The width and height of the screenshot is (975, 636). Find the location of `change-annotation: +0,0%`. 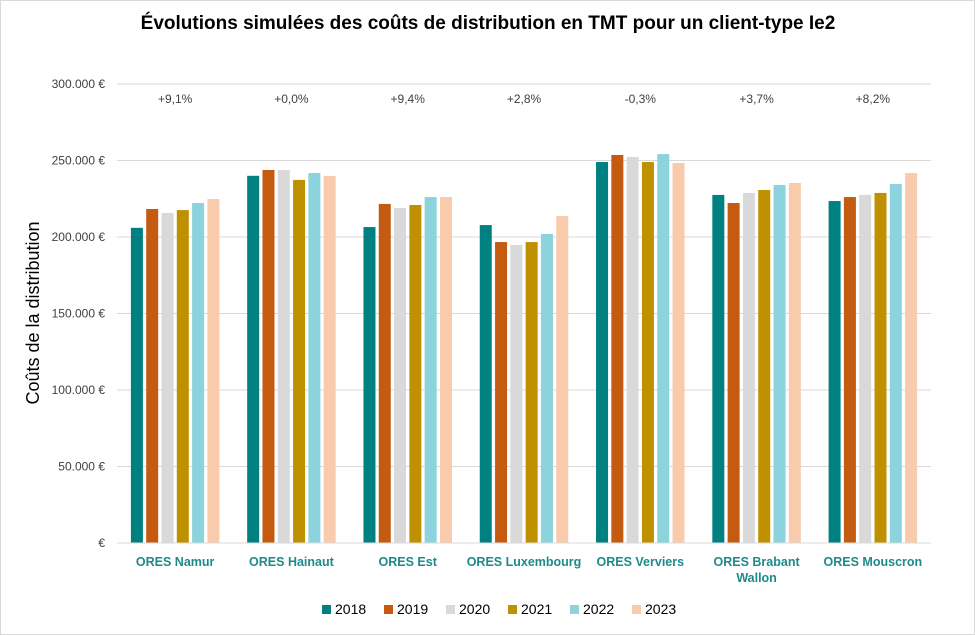

change-annotation: +0,0% is located at coordinates (291, 99).